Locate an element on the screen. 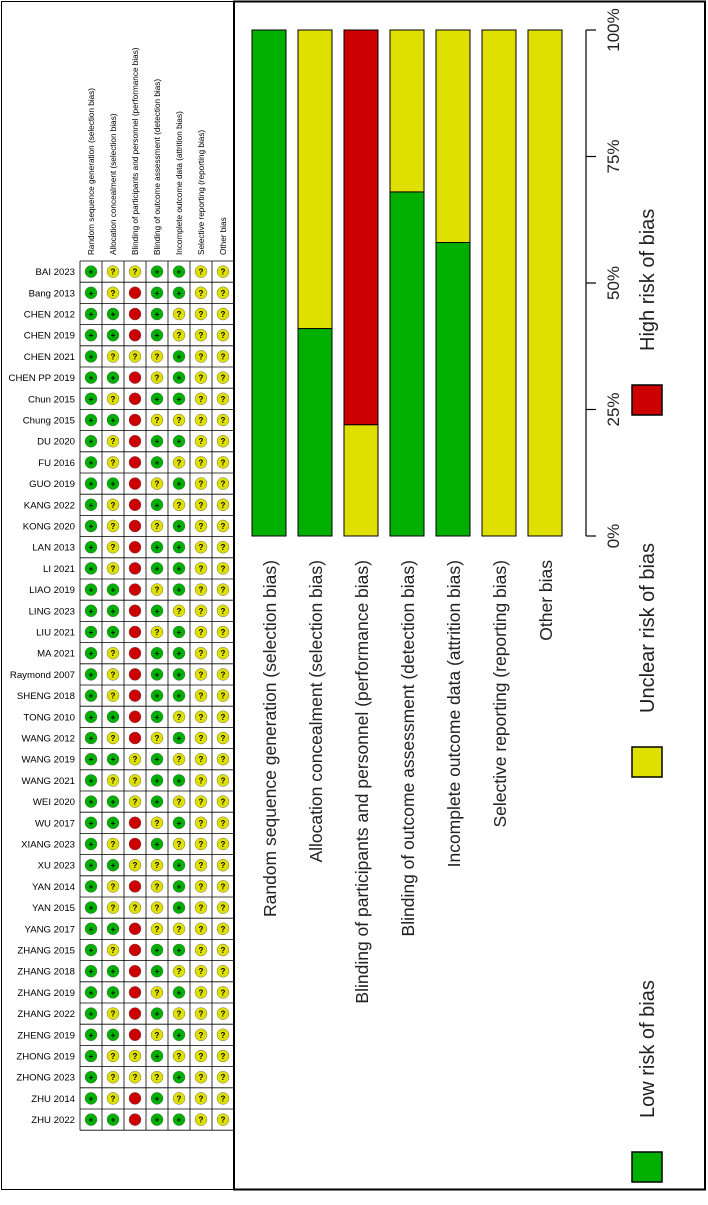  study-name: CHEN 2021 is located at coordinates (49, 357).